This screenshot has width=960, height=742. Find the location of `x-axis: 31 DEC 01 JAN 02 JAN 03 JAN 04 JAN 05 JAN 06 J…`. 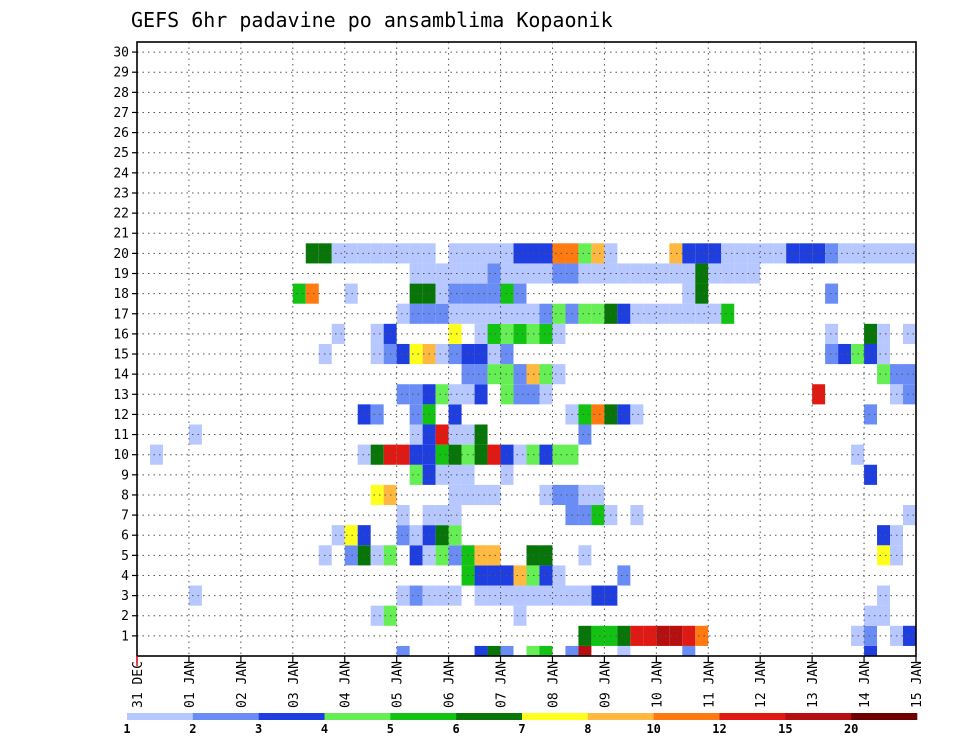

x-axis: 31 DEC 01 JAN 02 JAN 03 JAN 04 JAN 05 JAN 06 J… is located at coordinates (528, 682).